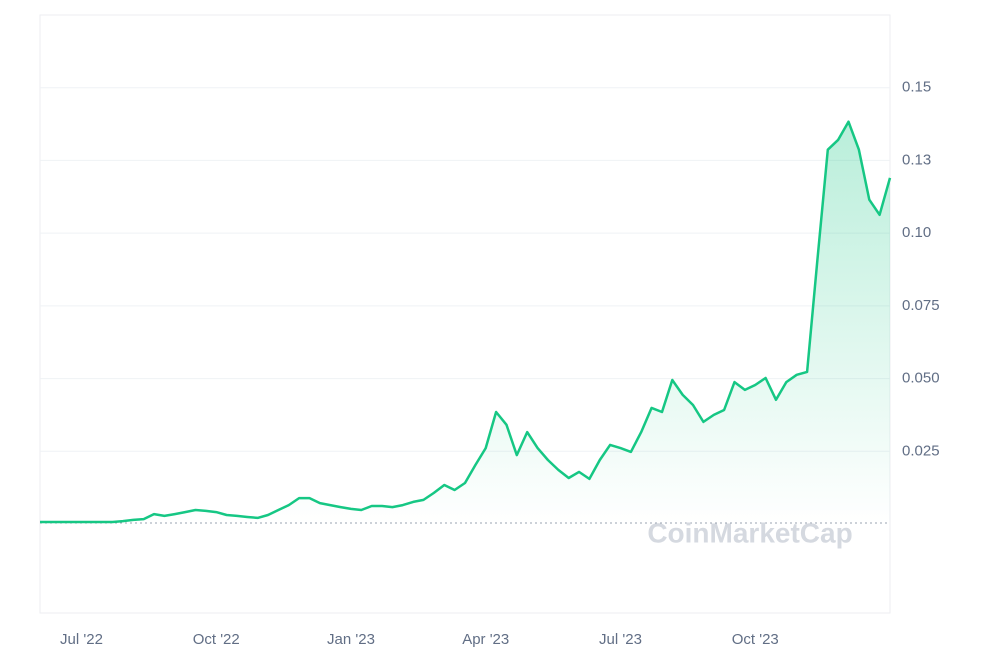 This screenshot has width=1000, height=672. Describe the element at coordinates (755, 639) in the screenshot. I see `x-tick-label: Oct '23` at that location.